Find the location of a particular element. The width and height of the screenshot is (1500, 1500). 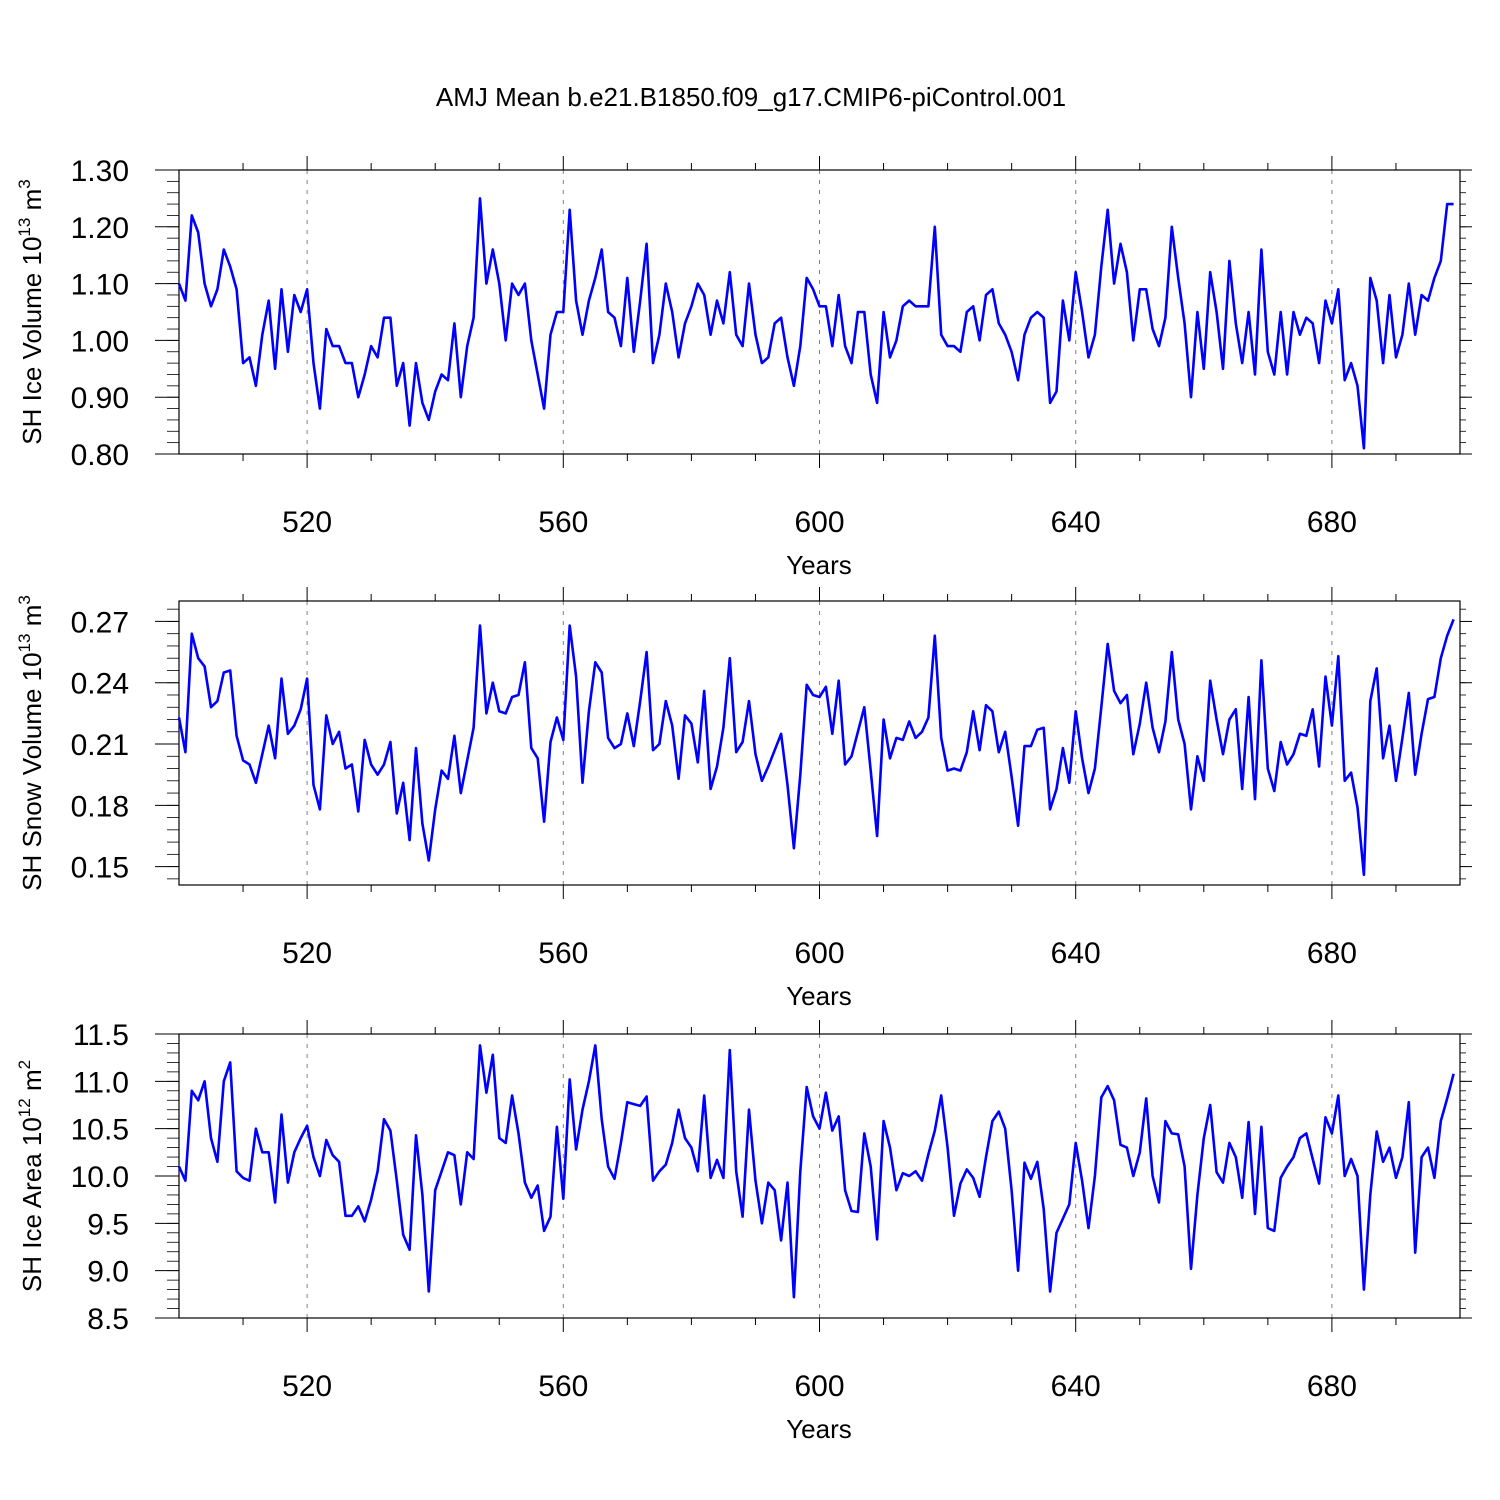

y-tick-label: 1.30 is located at coordinates (100, 171).